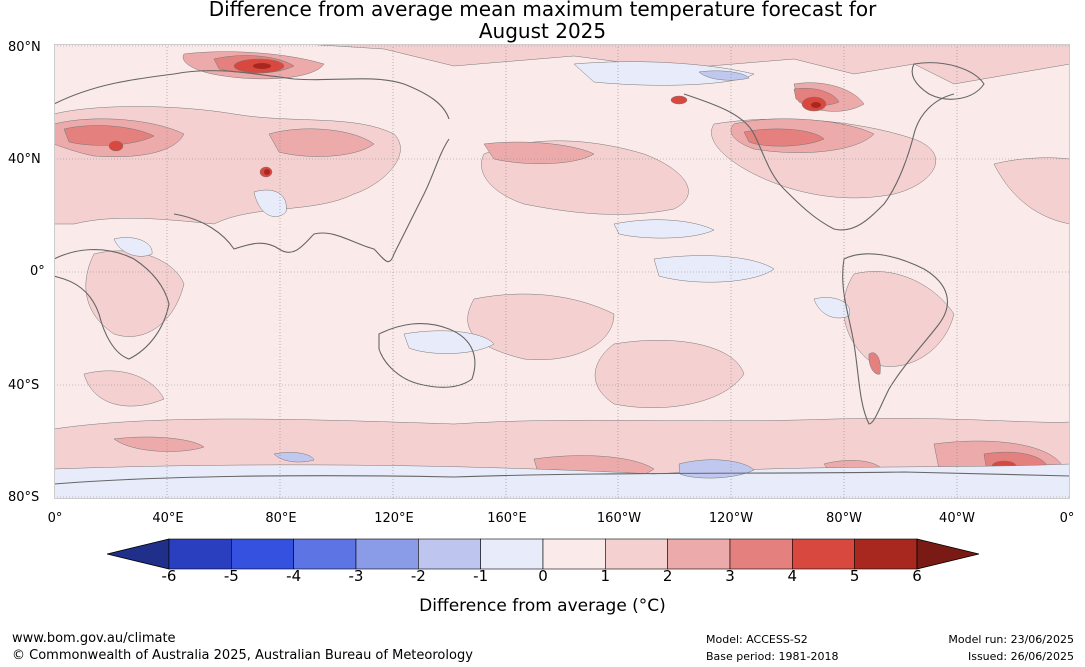 This screenshot has height=667, width=1085. What do you see at coordinates (200, 554) in the screenshot?
I see `colorbar-swatch--6-to--5` at bounding box center [200, 554].